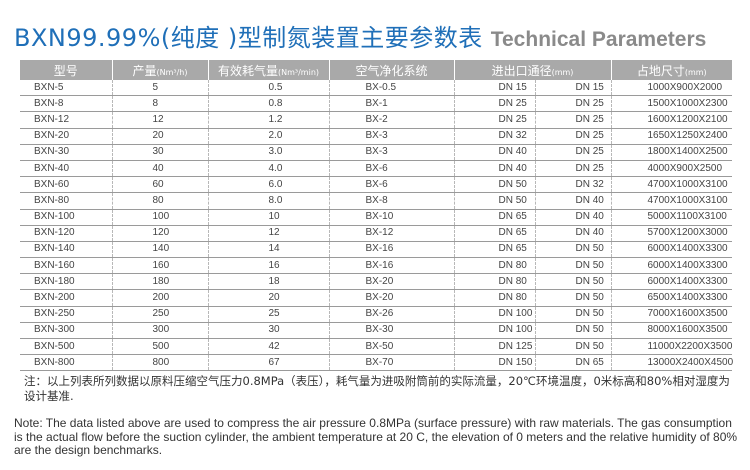  I want to click on cell-floor-size: 1500X1000X2300, so click(671, 104).